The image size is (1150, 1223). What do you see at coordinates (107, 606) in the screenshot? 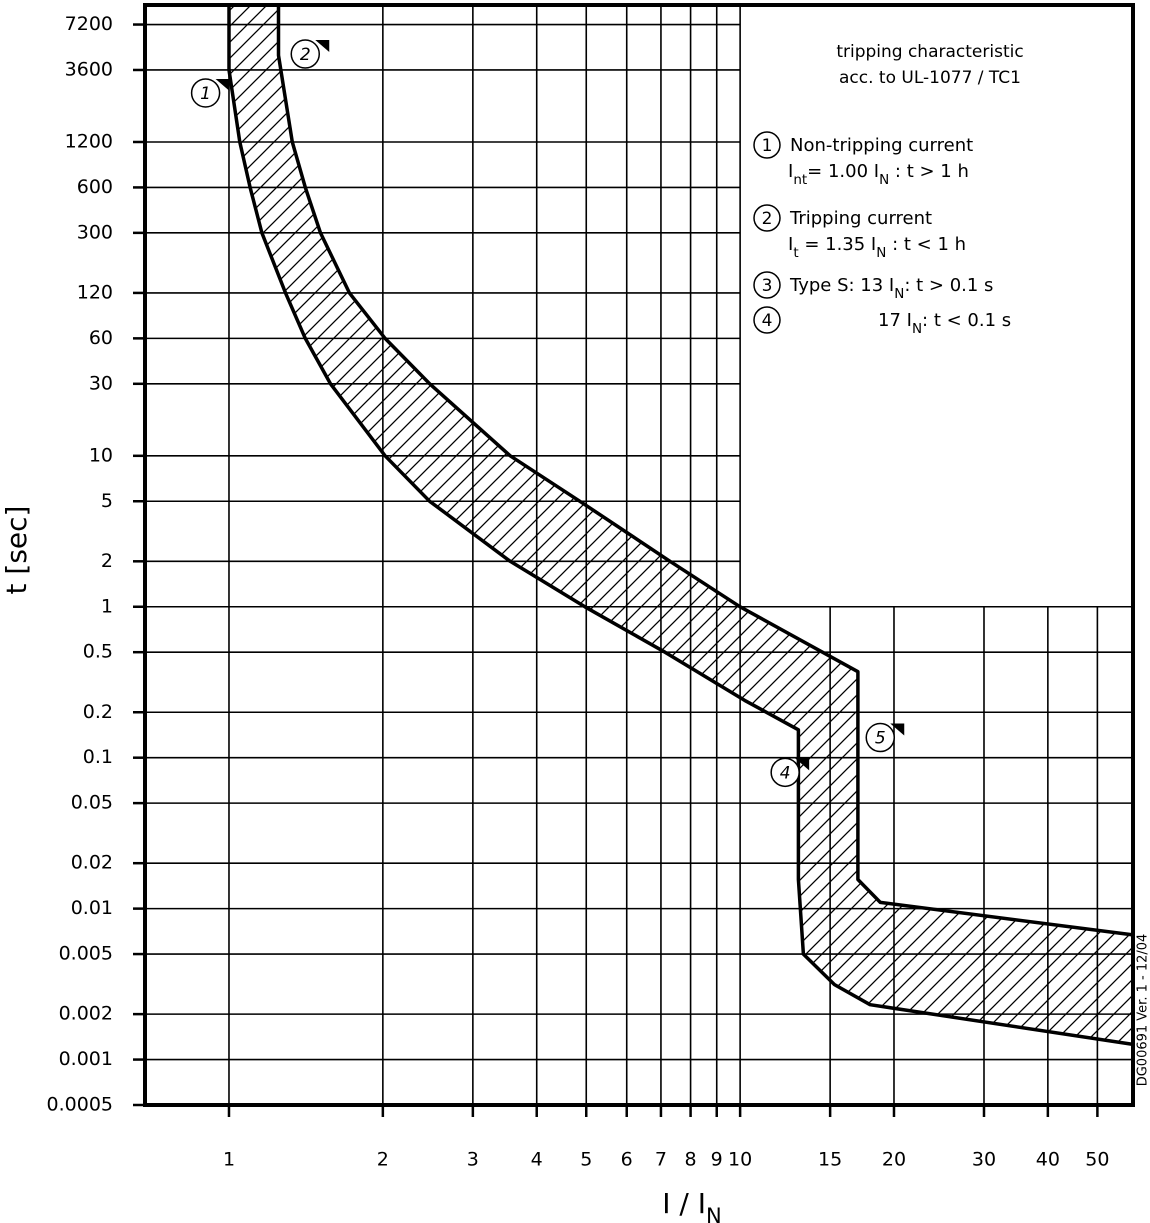
I see `y-tick-label: 1` at bounding box center [107, 606].